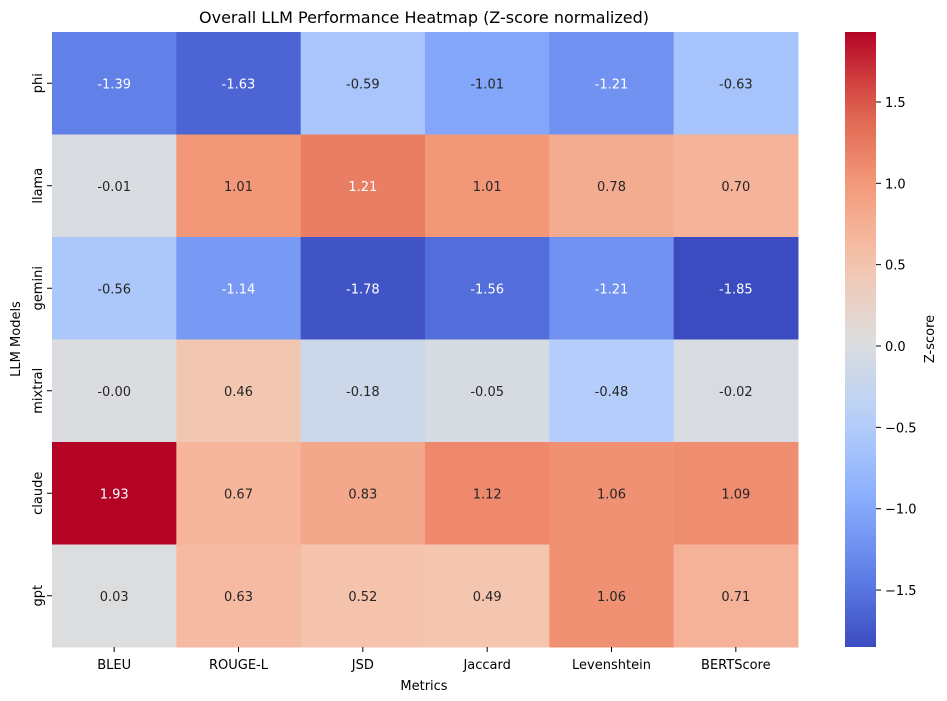 This screenshot has height=701, width=947. I want to click on cell-value-label: -1.56, so click(487, 289).